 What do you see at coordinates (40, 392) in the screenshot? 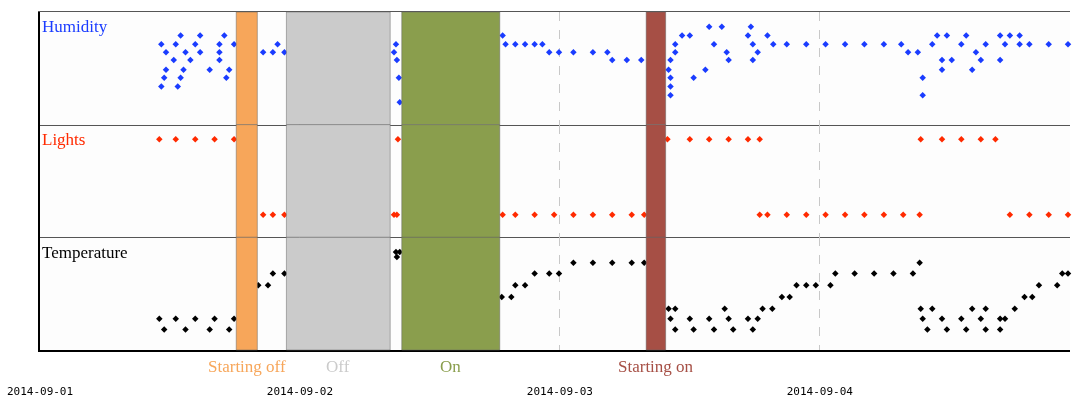
I see `x-tick-label: 2014-09-01` at bounding box center [40, 392].